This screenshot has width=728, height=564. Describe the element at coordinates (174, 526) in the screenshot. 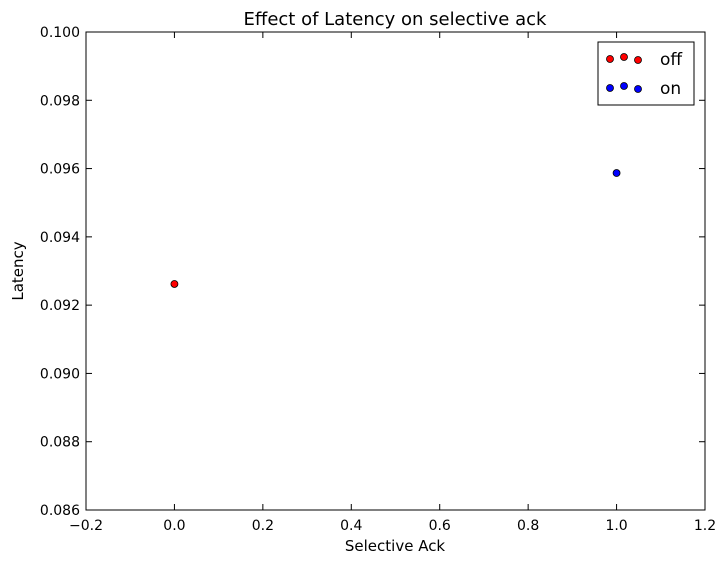

I see `x-tick-label: 0.0` at that location.